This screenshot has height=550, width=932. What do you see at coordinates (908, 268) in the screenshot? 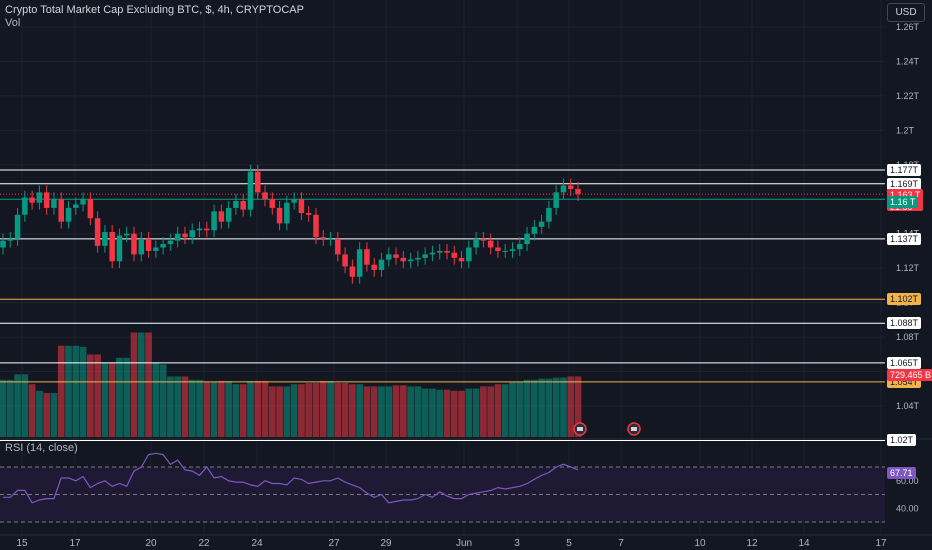
I see `price-tick-7: 1.12T` at bounding box center [908, 268].